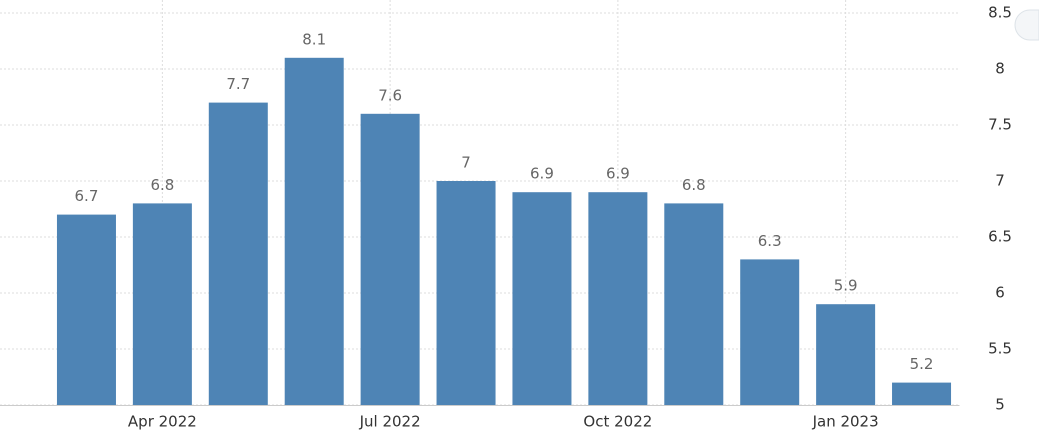 Image resolution: width=1039 pixels, height=442 pixels. I want to click on x-tick-label: Jan 2023, so click(845, 422).